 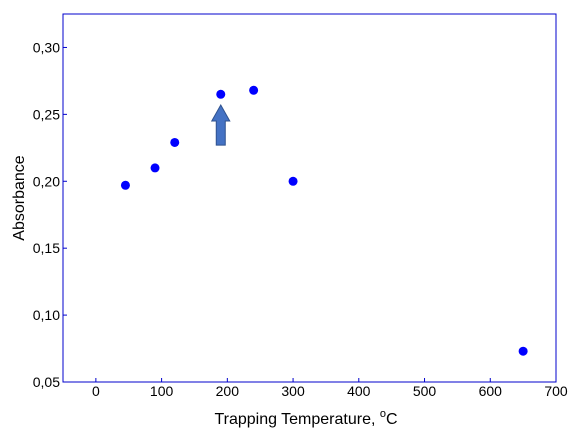 I want to click on x-axis-tick-labels: 0 100 200 300 400 500 600 700, so click(x=330, y=391).